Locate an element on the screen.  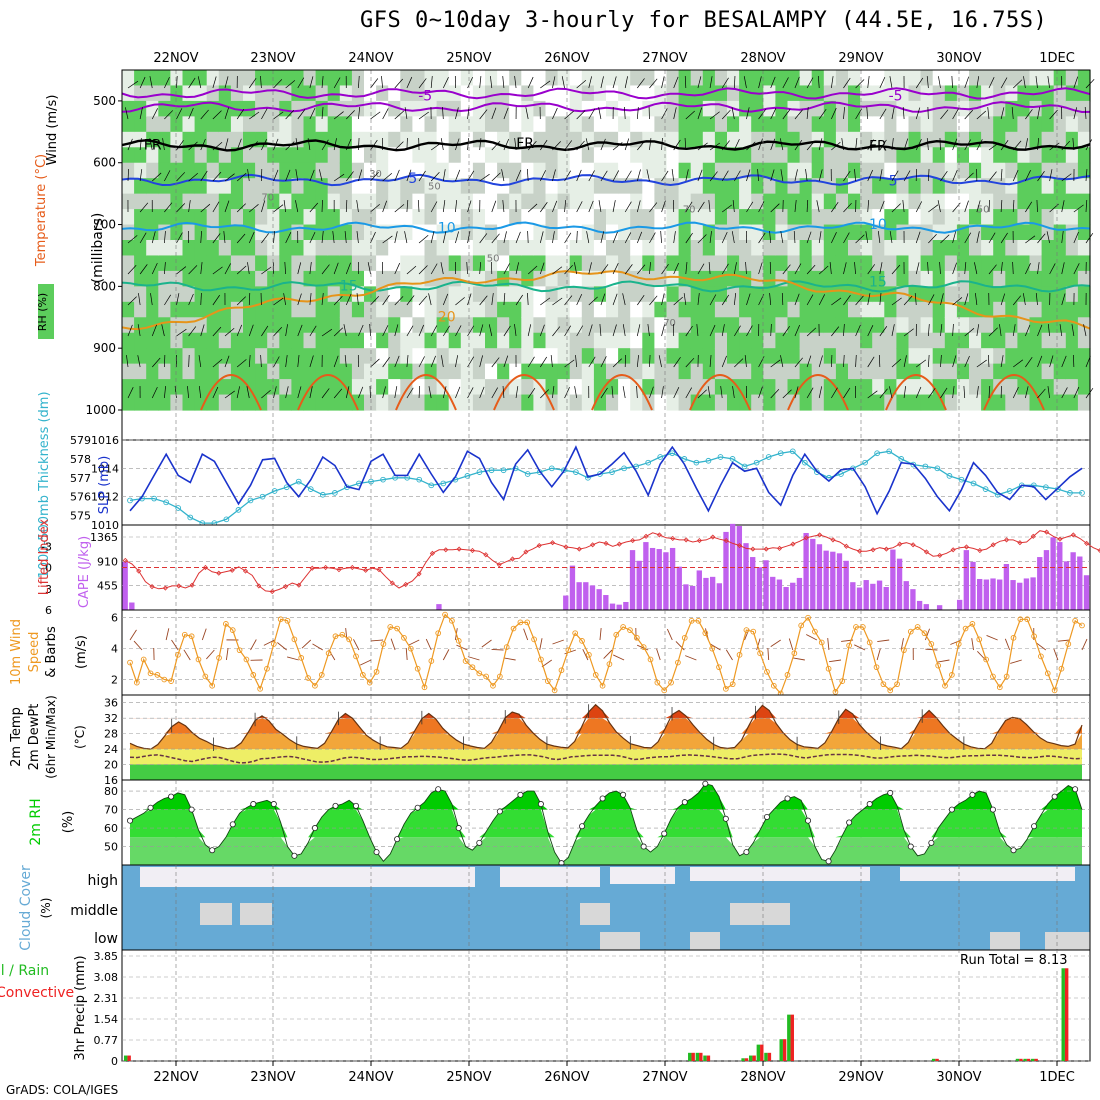
legend-convective: Convective is located at coordinates (37, 993).